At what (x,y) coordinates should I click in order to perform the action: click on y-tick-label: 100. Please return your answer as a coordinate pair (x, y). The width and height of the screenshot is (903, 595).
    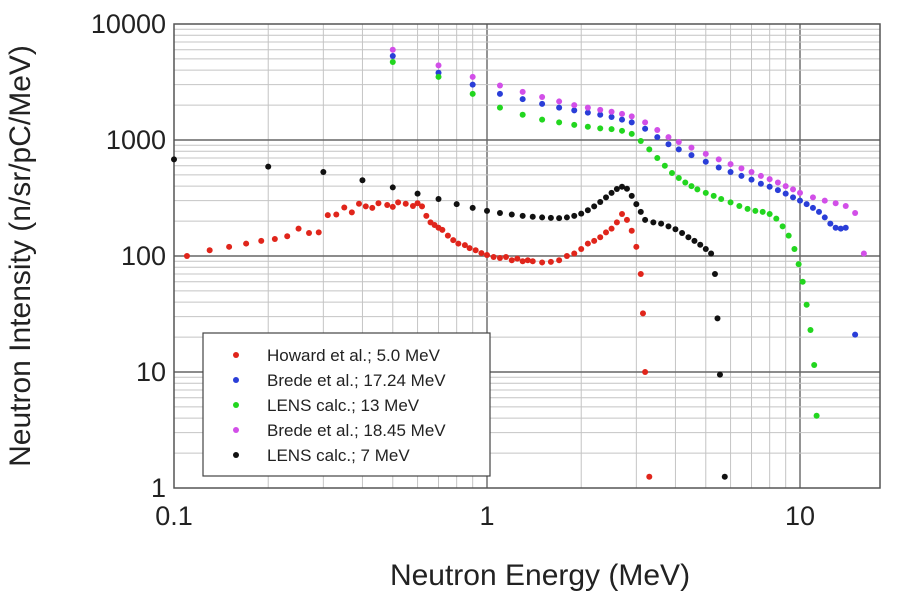
    Looking at the image, I should click on (143, 256).